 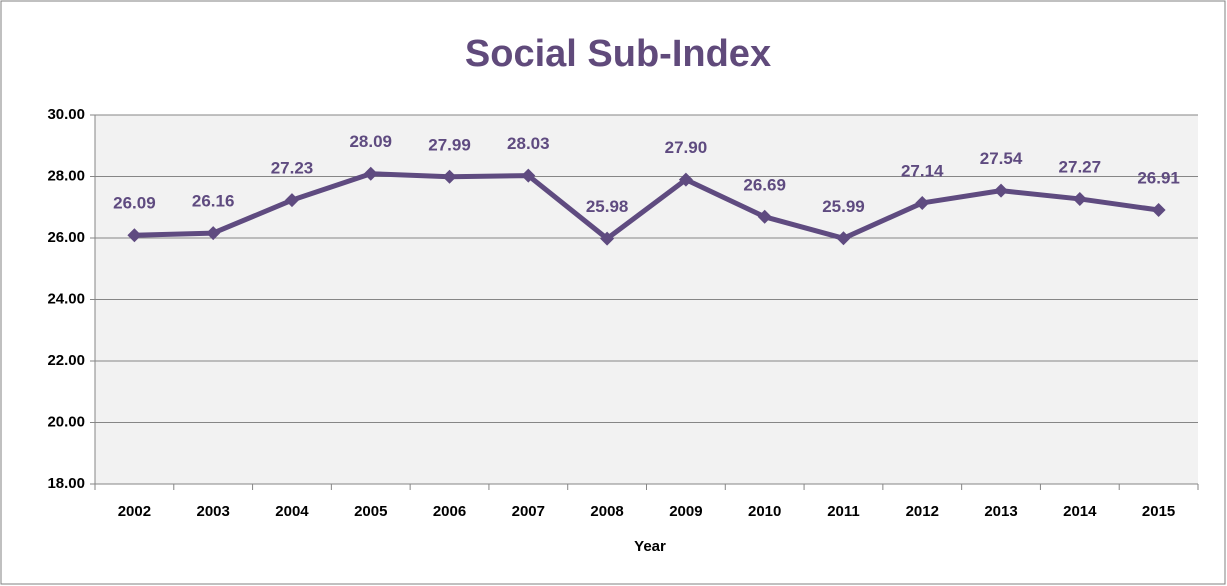 What do you see at coordinates (922, 511) in the screenshot?
I see `x-tick-label: 2012` at bounding box center [922, 511].